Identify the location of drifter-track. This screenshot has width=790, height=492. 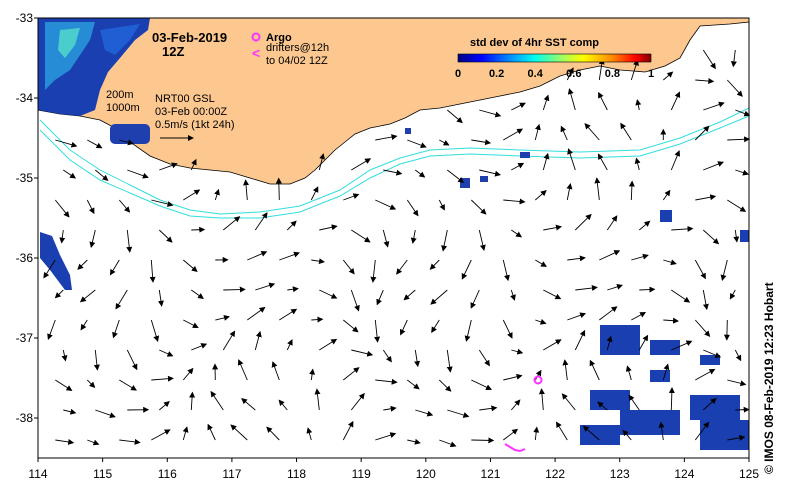
(515, 448).